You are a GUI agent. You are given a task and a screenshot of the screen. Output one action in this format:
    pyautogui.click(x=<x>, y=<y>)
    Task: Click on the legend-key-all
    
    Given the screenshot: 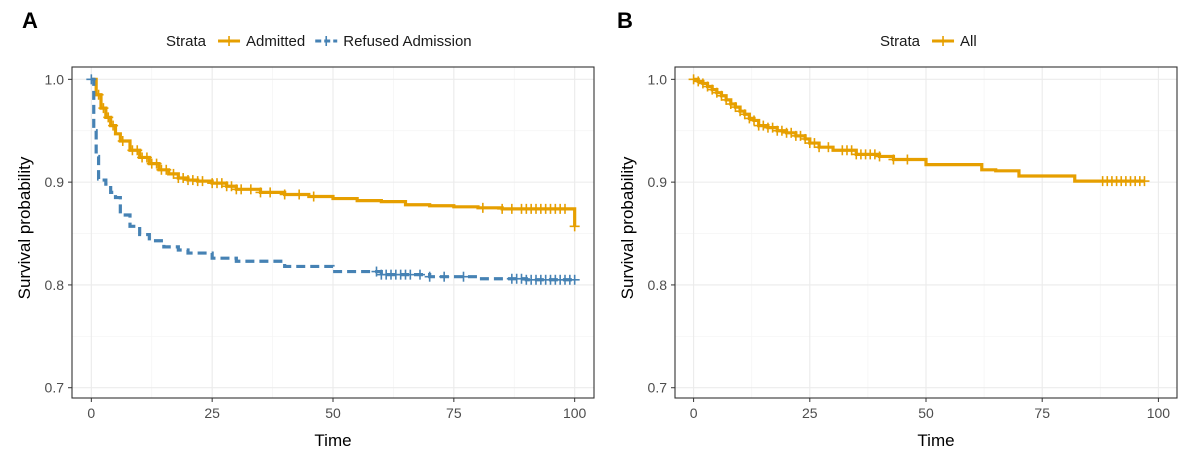 What is the action you would take?
    pyautogui.click(x=943, y=41)
    